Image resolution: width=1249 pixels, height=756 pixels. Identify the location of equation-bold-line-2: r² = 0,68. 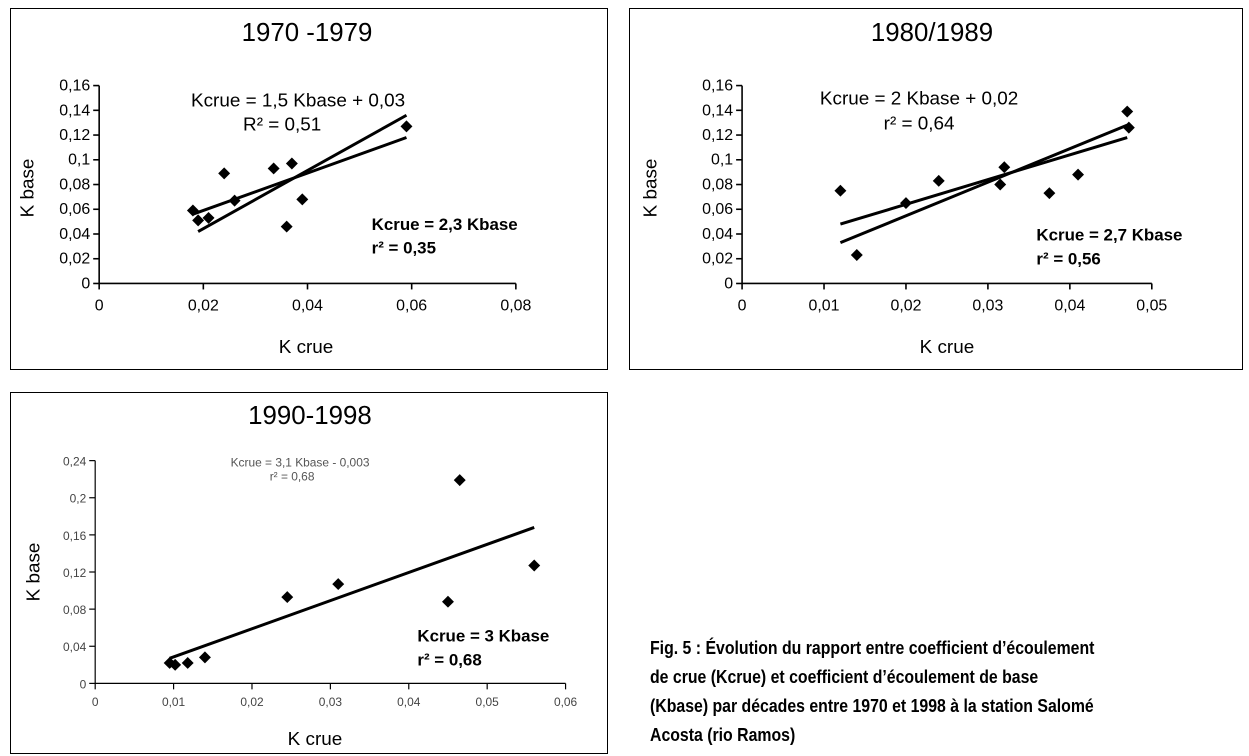
(449, 659).